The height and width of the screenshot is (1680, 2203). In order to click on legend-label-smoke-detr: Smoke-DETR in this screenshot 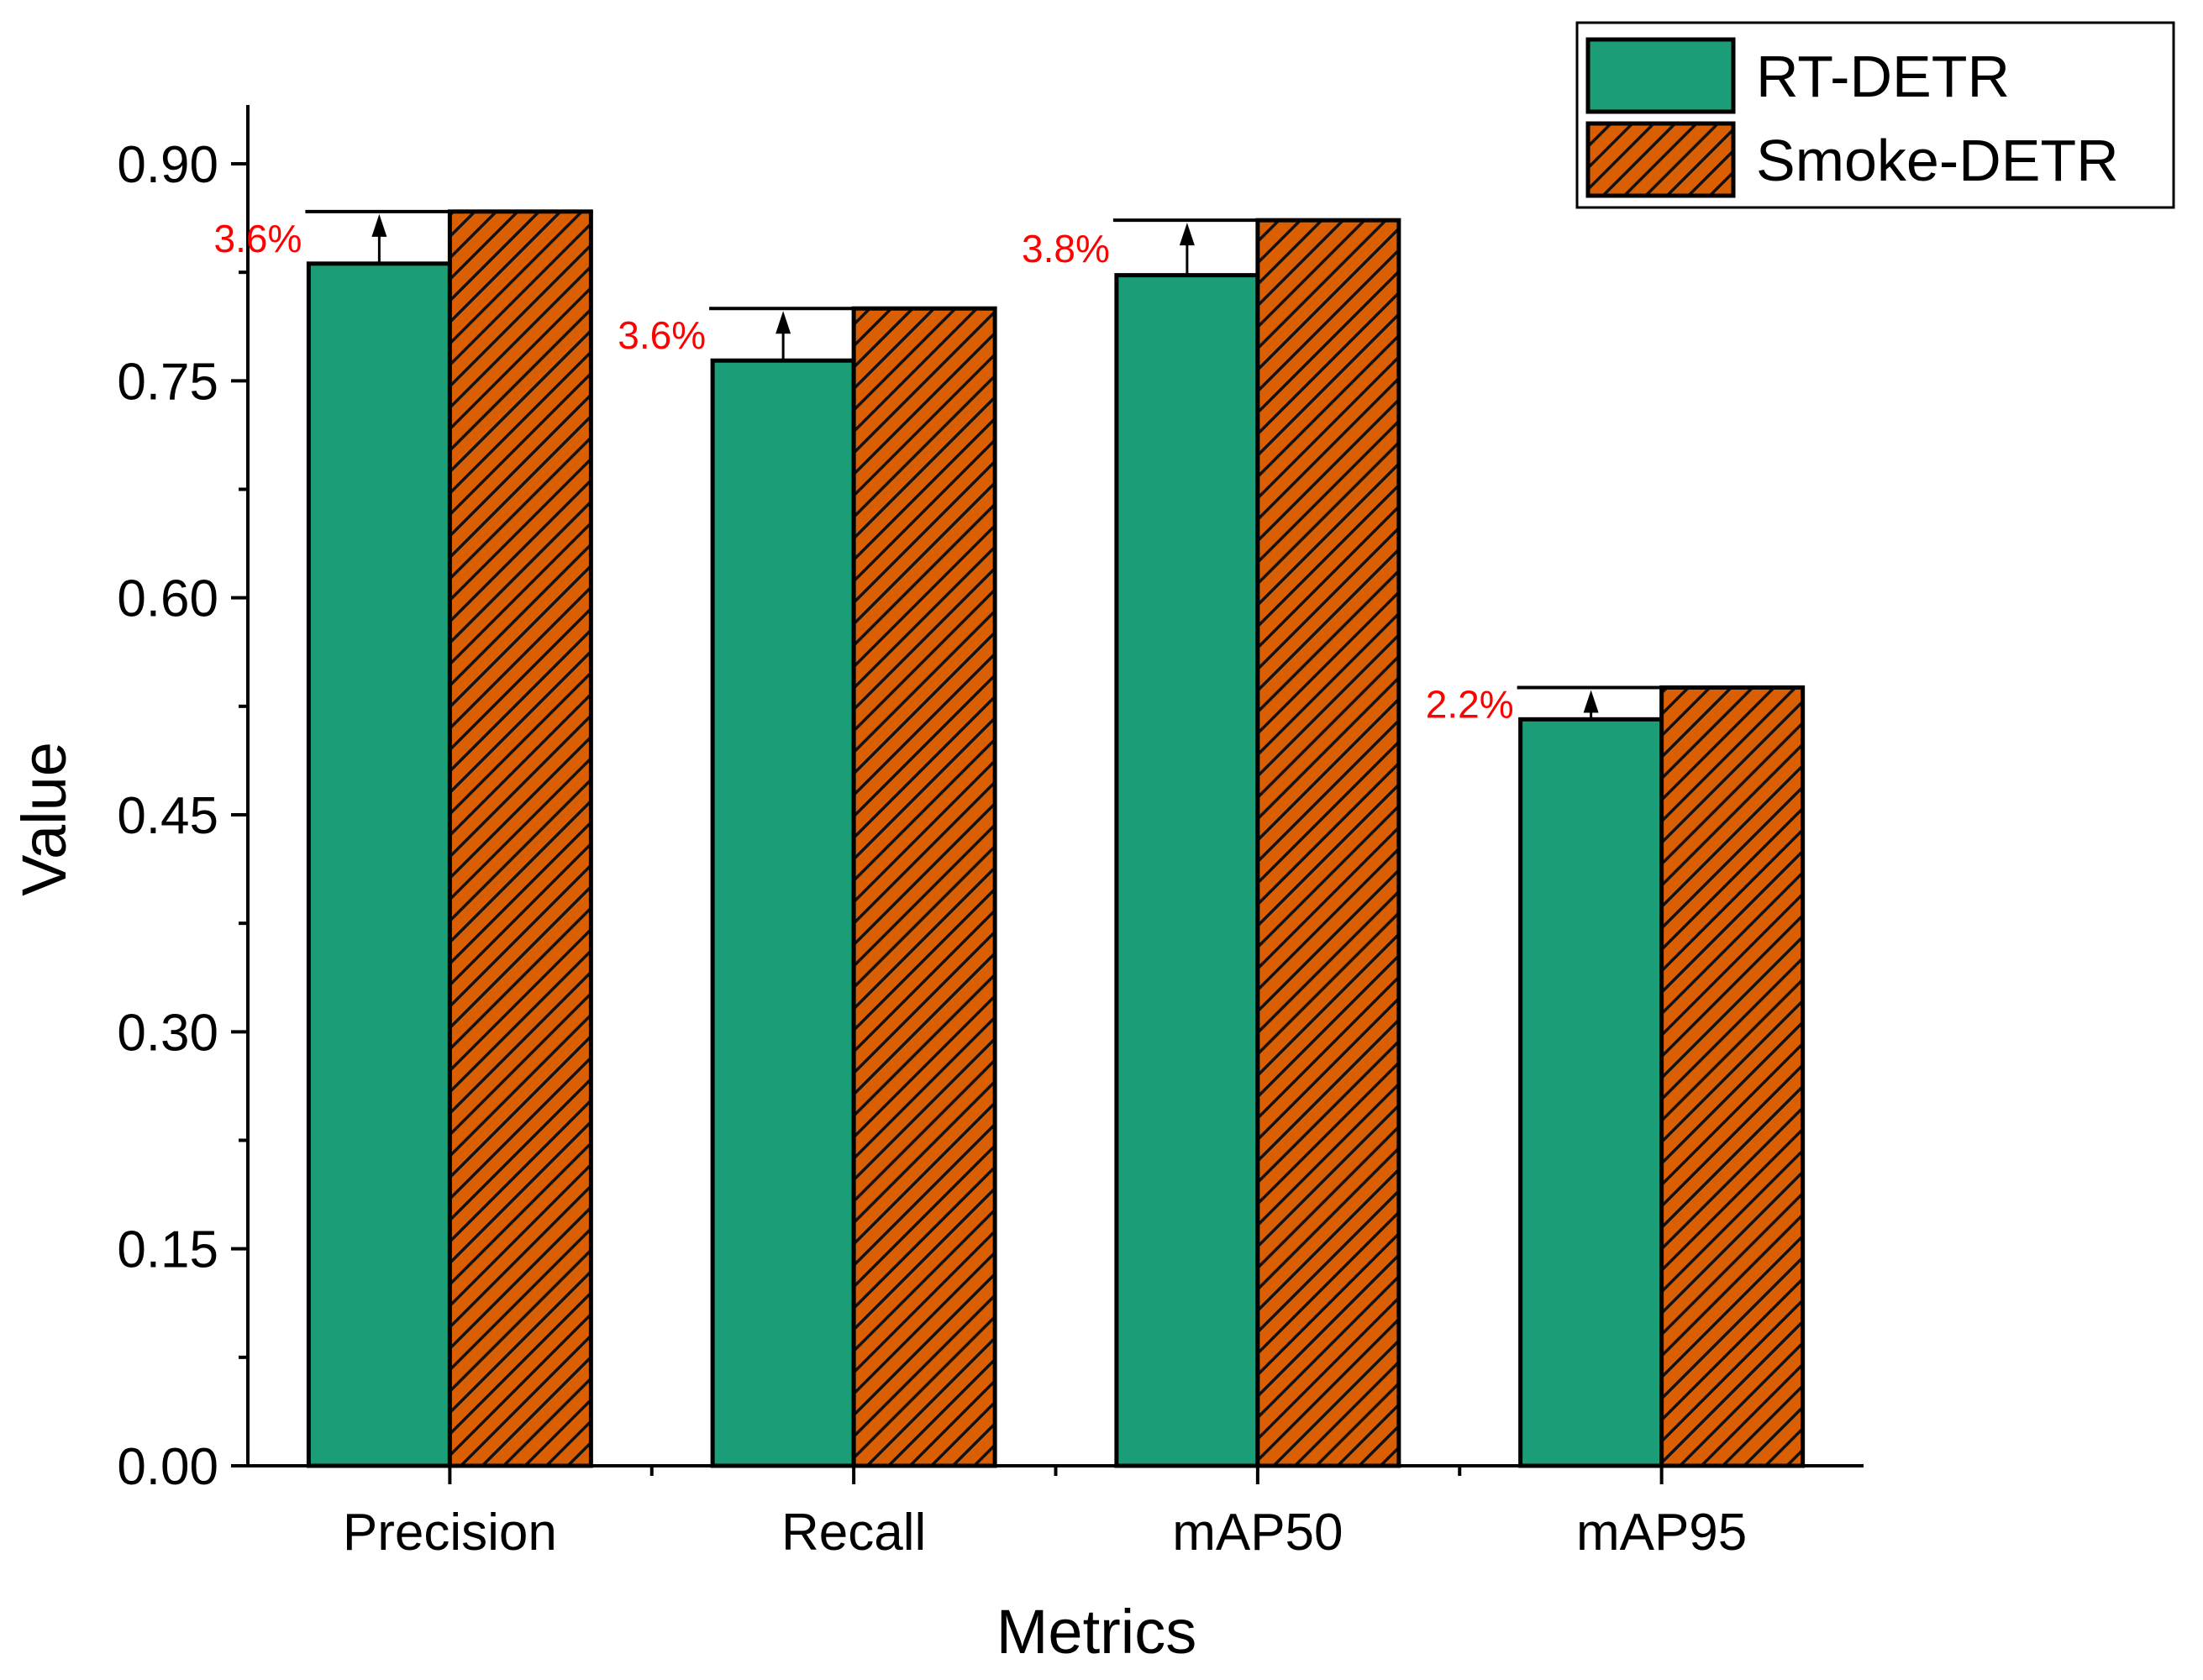, I will do `click(1937, 160)`.